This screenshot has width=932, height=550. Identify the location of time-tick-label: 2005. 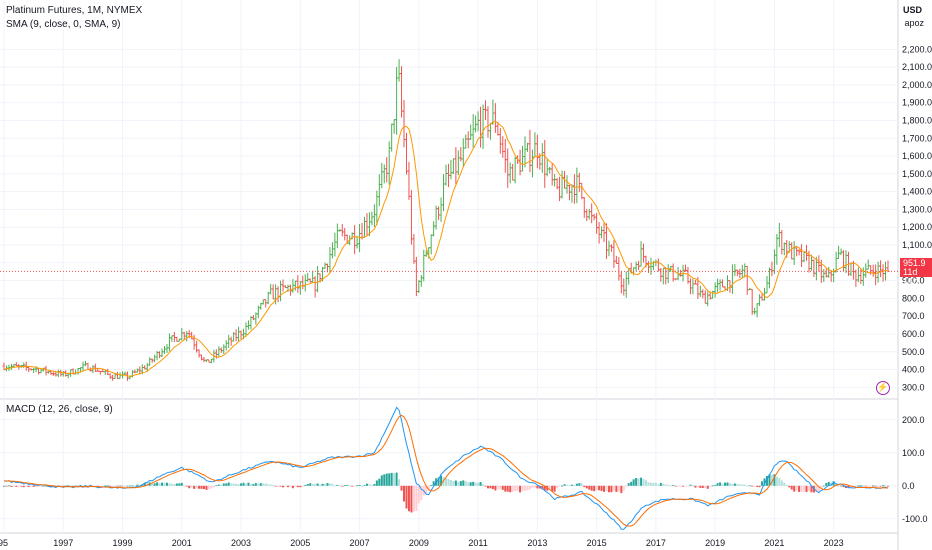
(300, 543).